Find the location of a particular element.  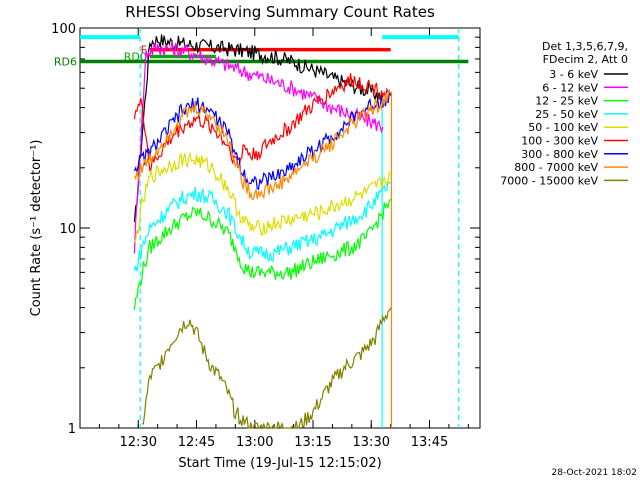

legend-entry-label: 100 - 300 keV is located at coordinates (559, 141).